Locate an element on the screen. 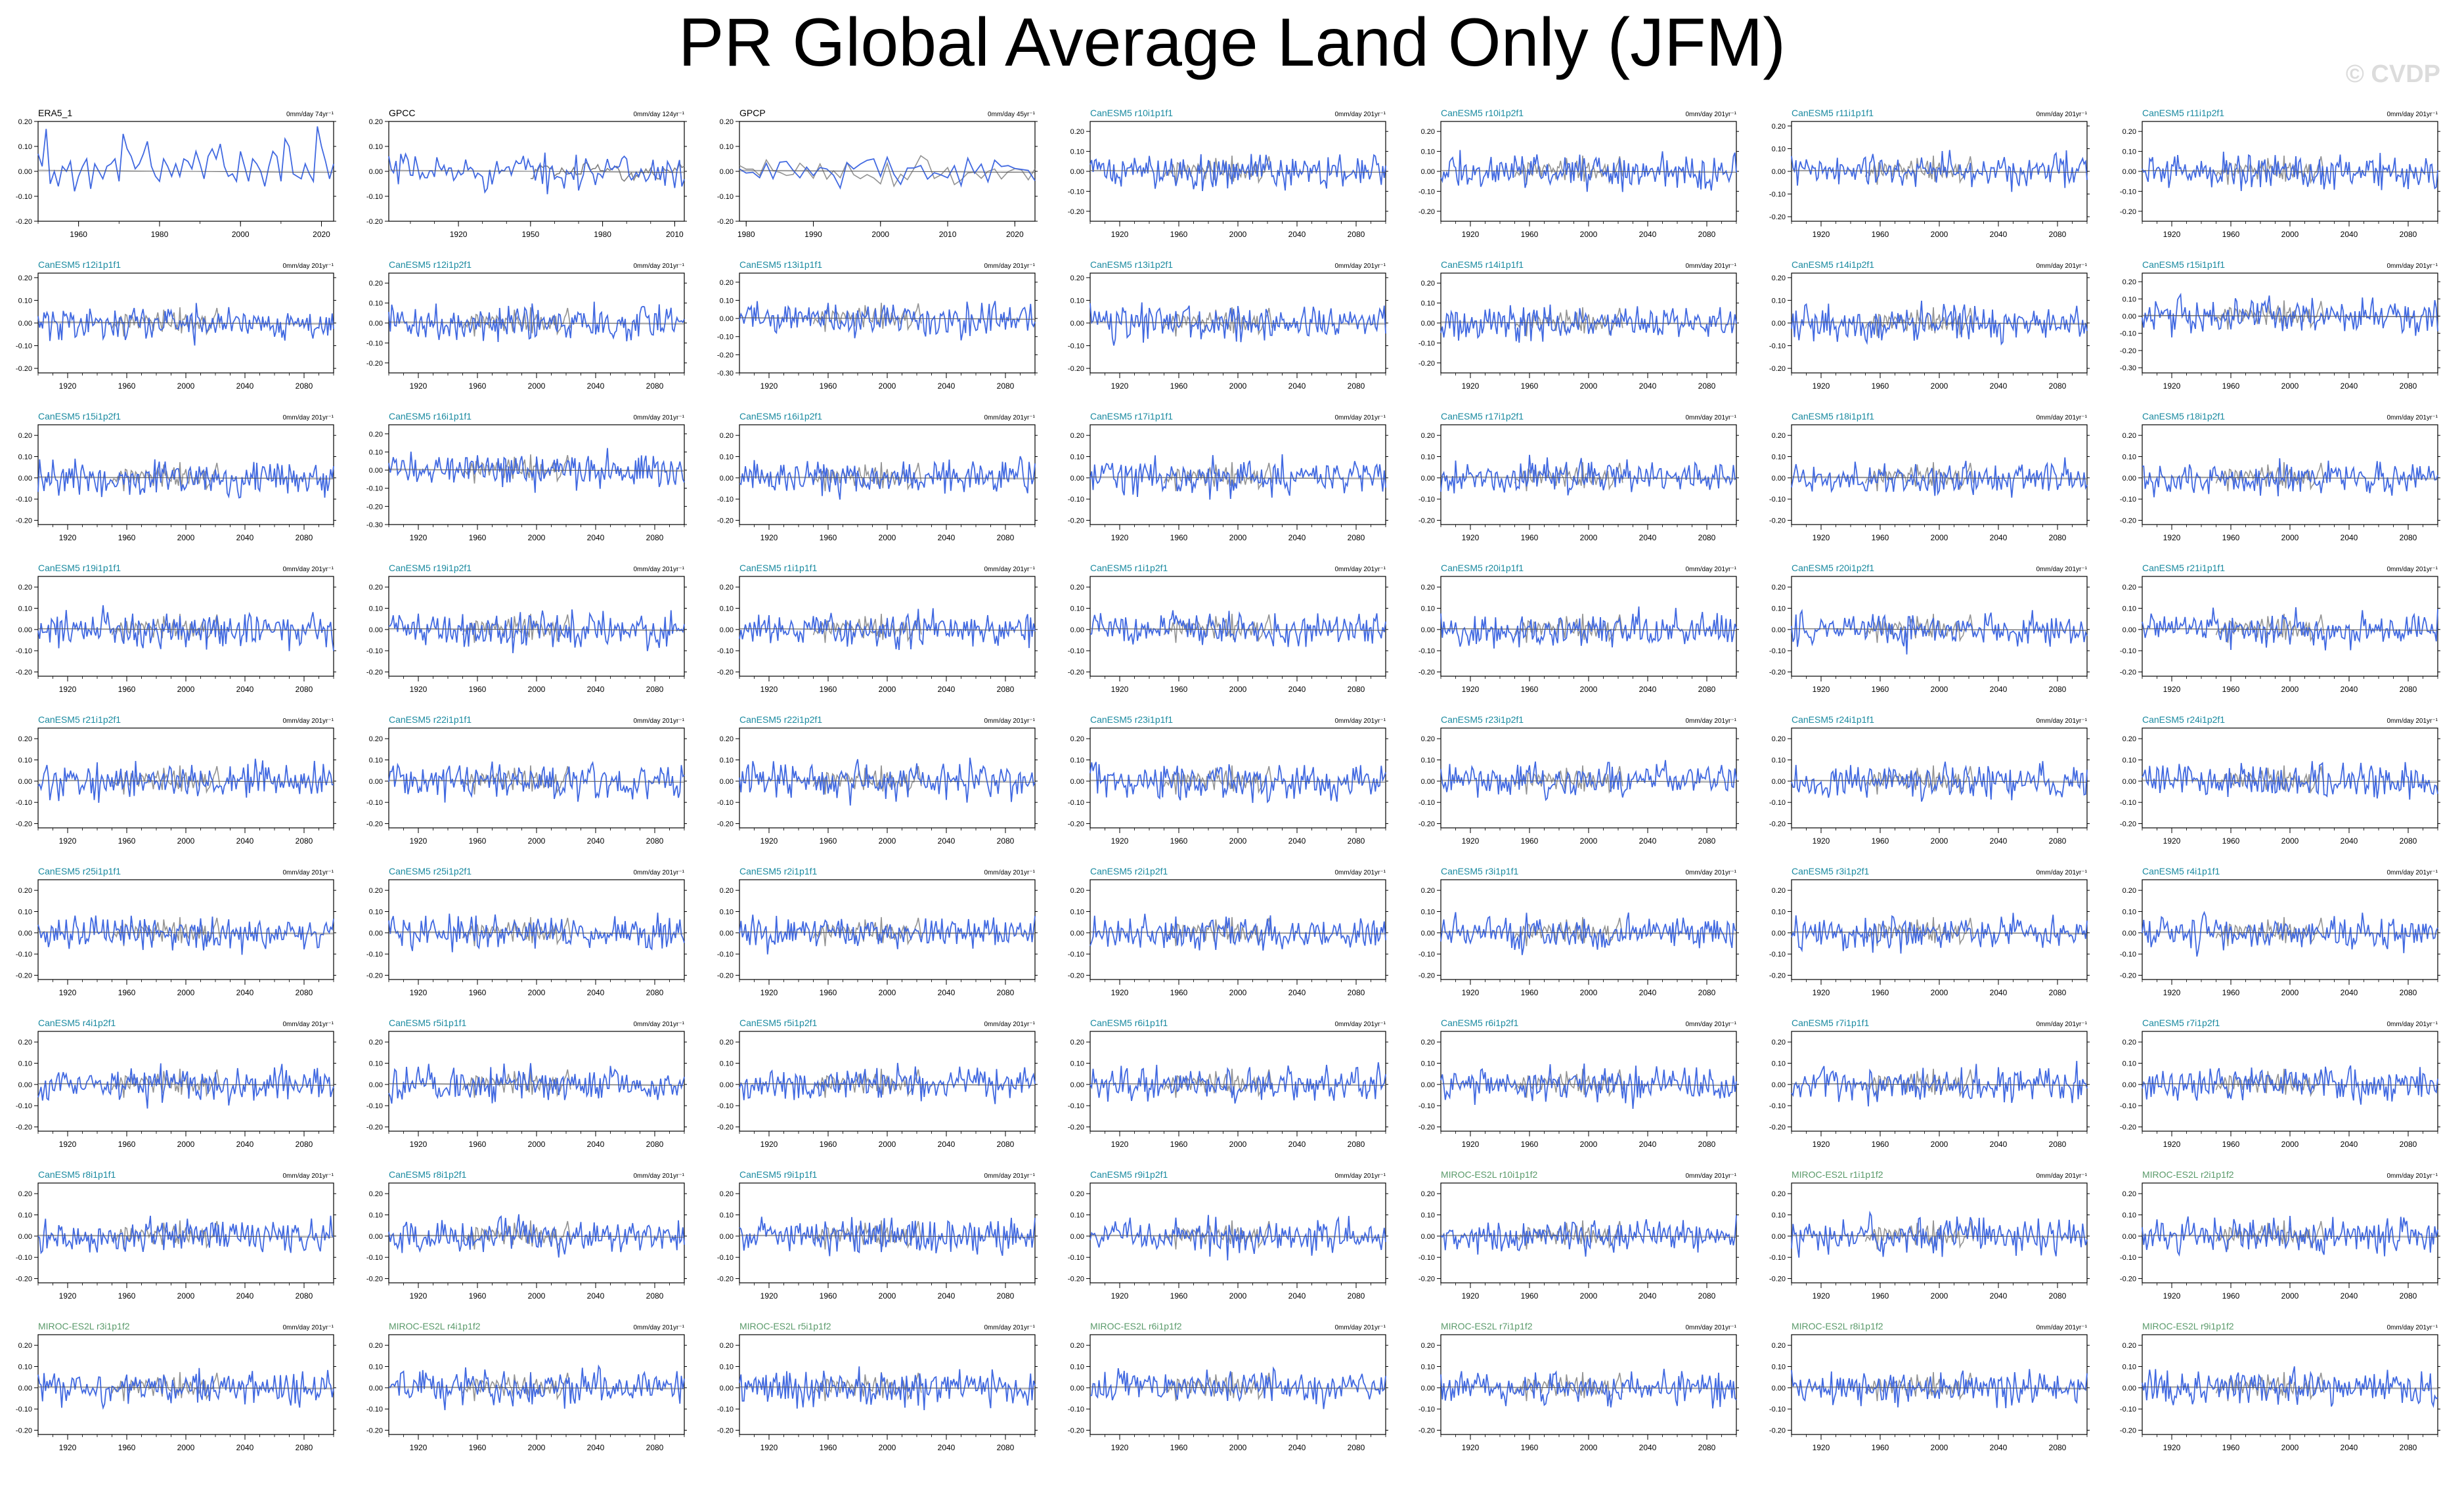 This screenshot has width=2464, height=1487. x-tick-label: 1950 is located at coordinates (531, 234).